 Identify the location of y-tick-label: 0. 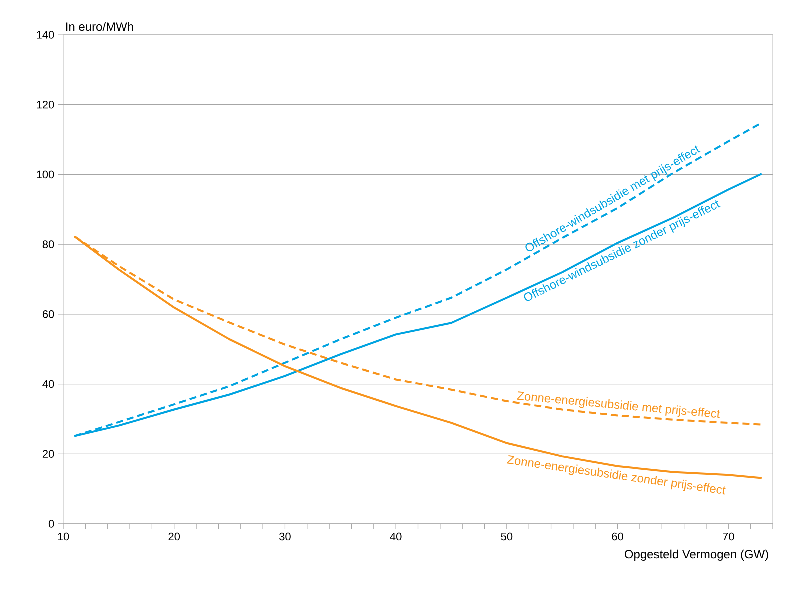
(51, 524).